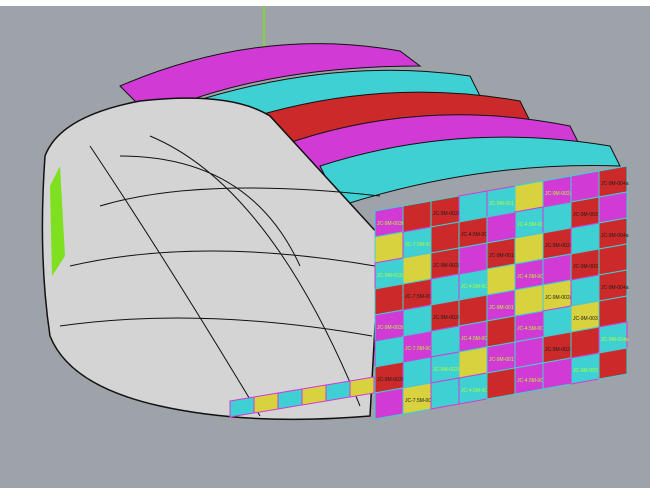 The width and height of the screenshot is (650, 488). What do you see at coordinates (57, 221) in the screenshot?
I see `green-edge-strip` at bounding box center [57, 221].